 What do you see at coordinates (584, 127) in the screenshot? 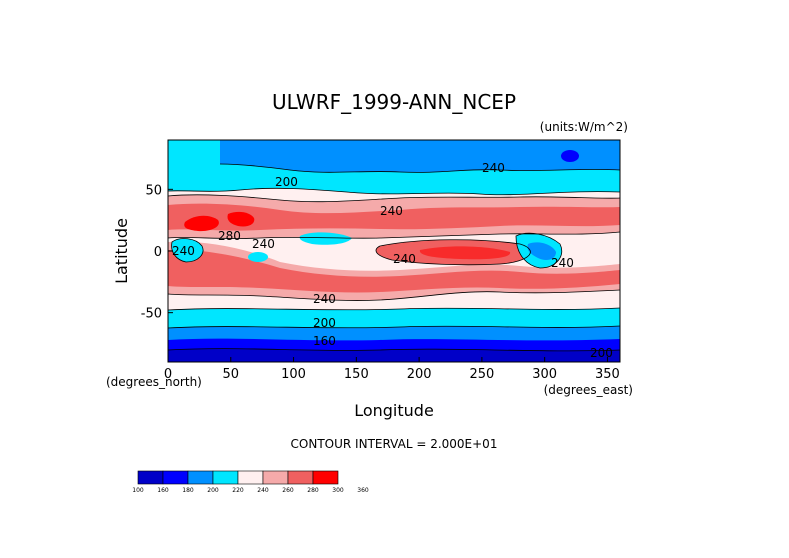
I see `units-label: (units:W/m^2)` at bounding box center [584, 127].